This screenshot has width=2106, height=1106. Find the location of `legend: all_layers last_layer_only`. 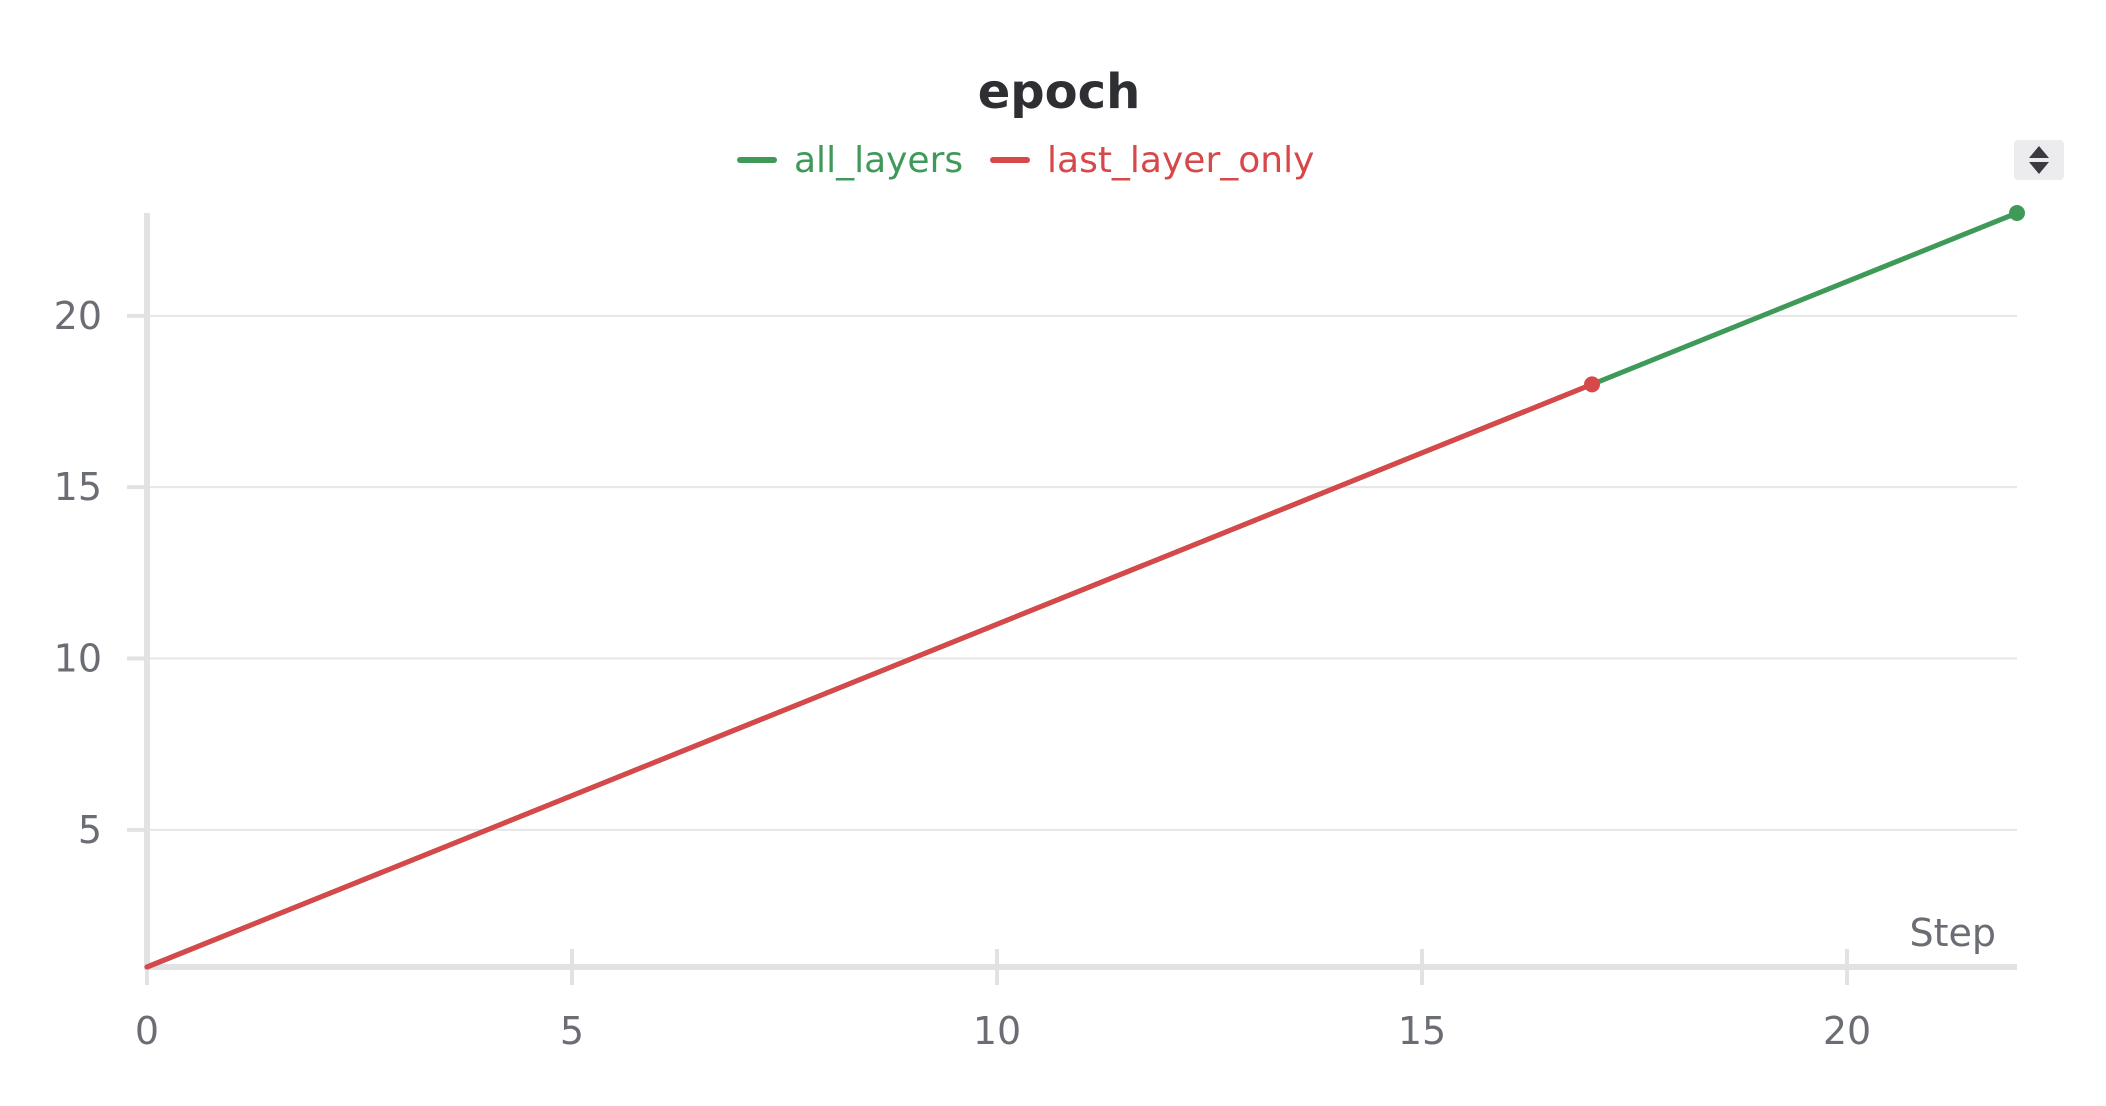

legend: all_layers last_layer_only is located at coordinates (1025, 160).